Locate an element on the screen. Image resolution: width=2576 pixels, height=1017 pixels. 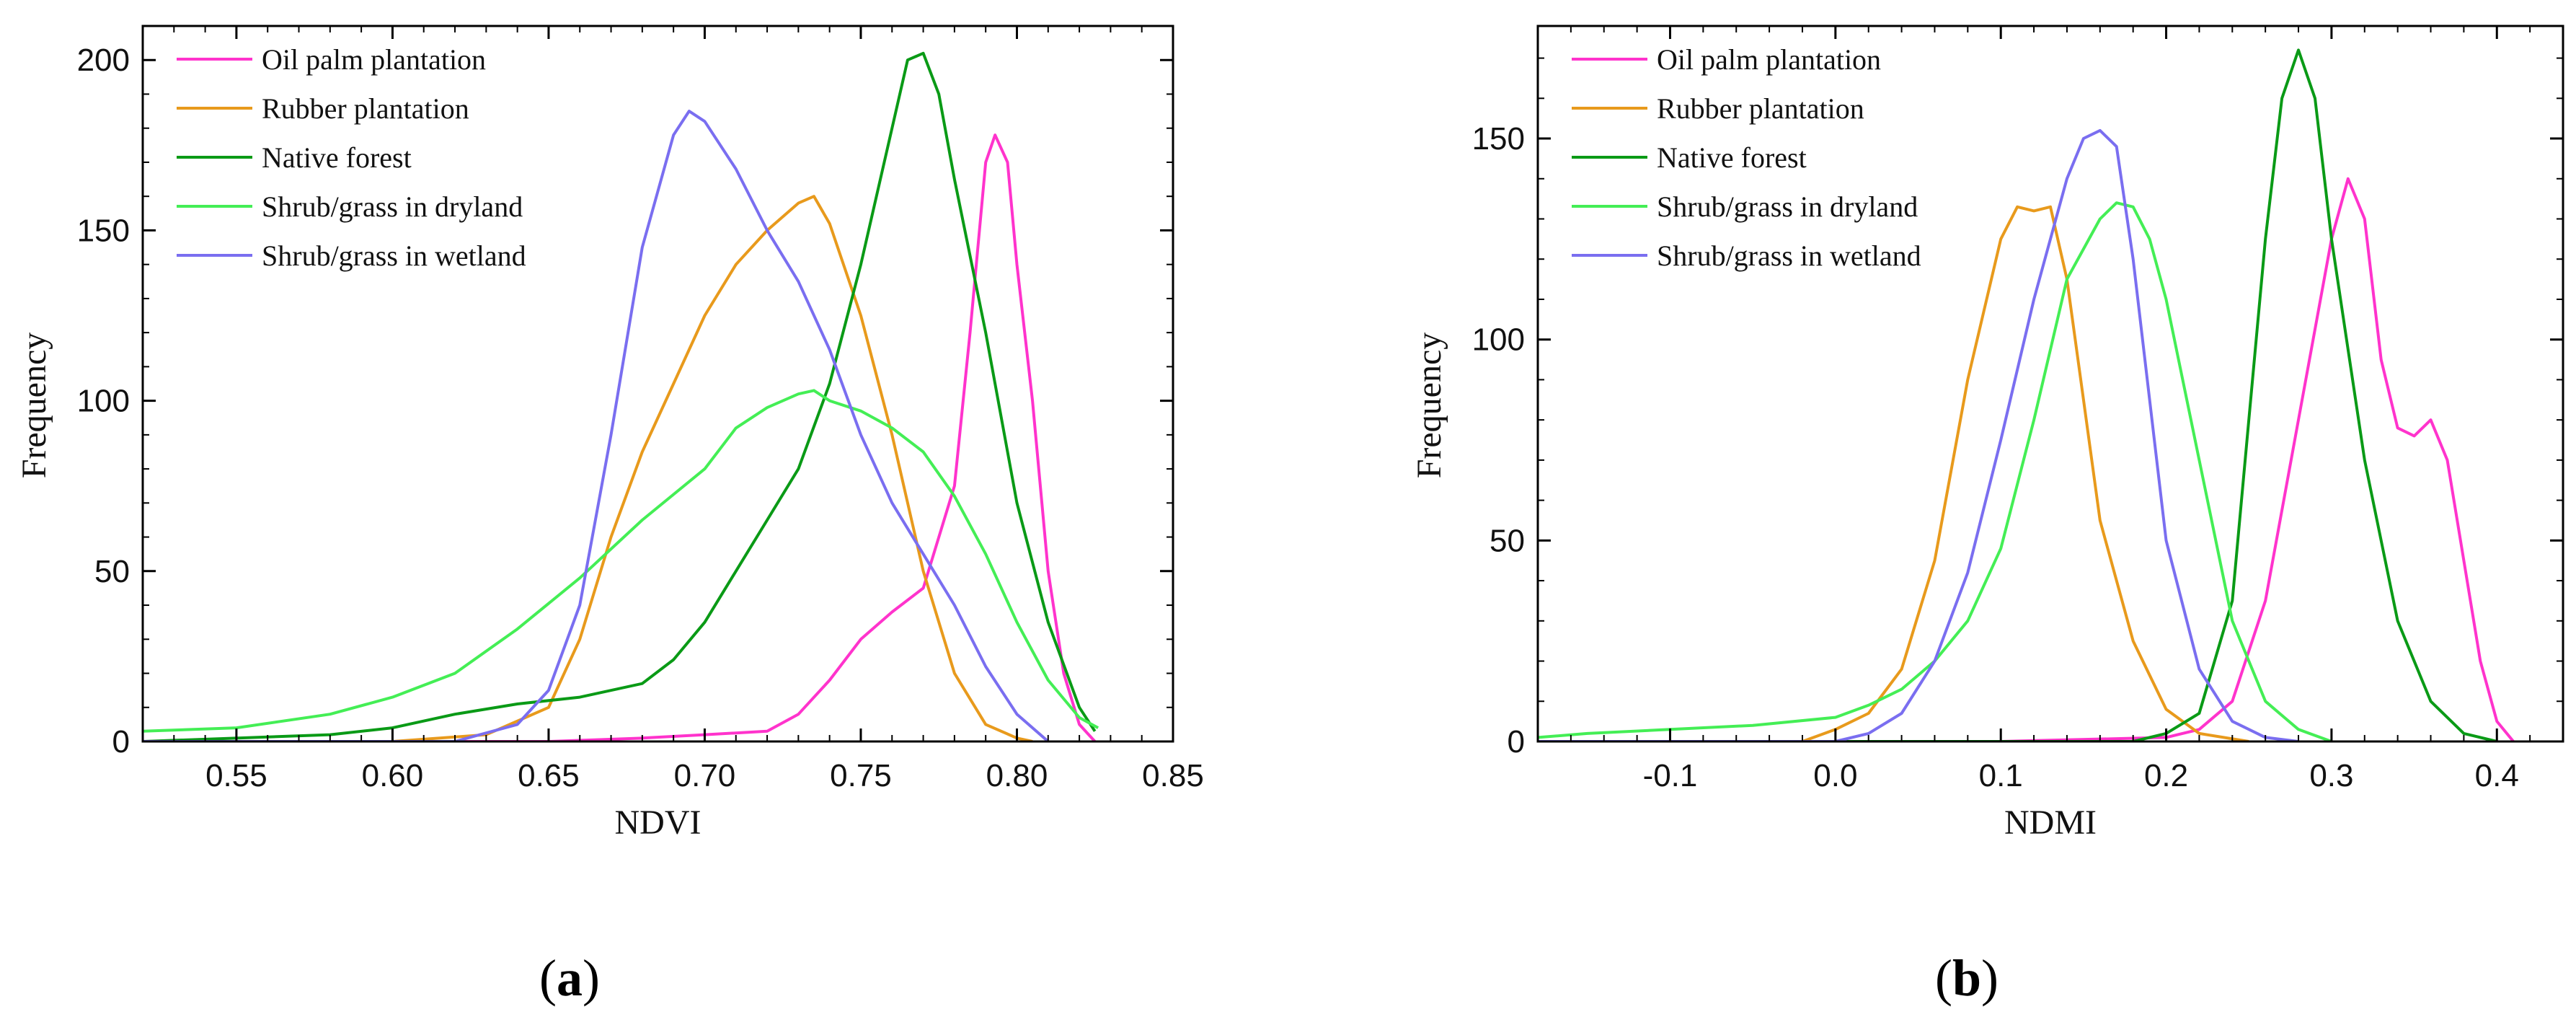
x-tick-label: 0.55 is located at coordinates (236, 775).